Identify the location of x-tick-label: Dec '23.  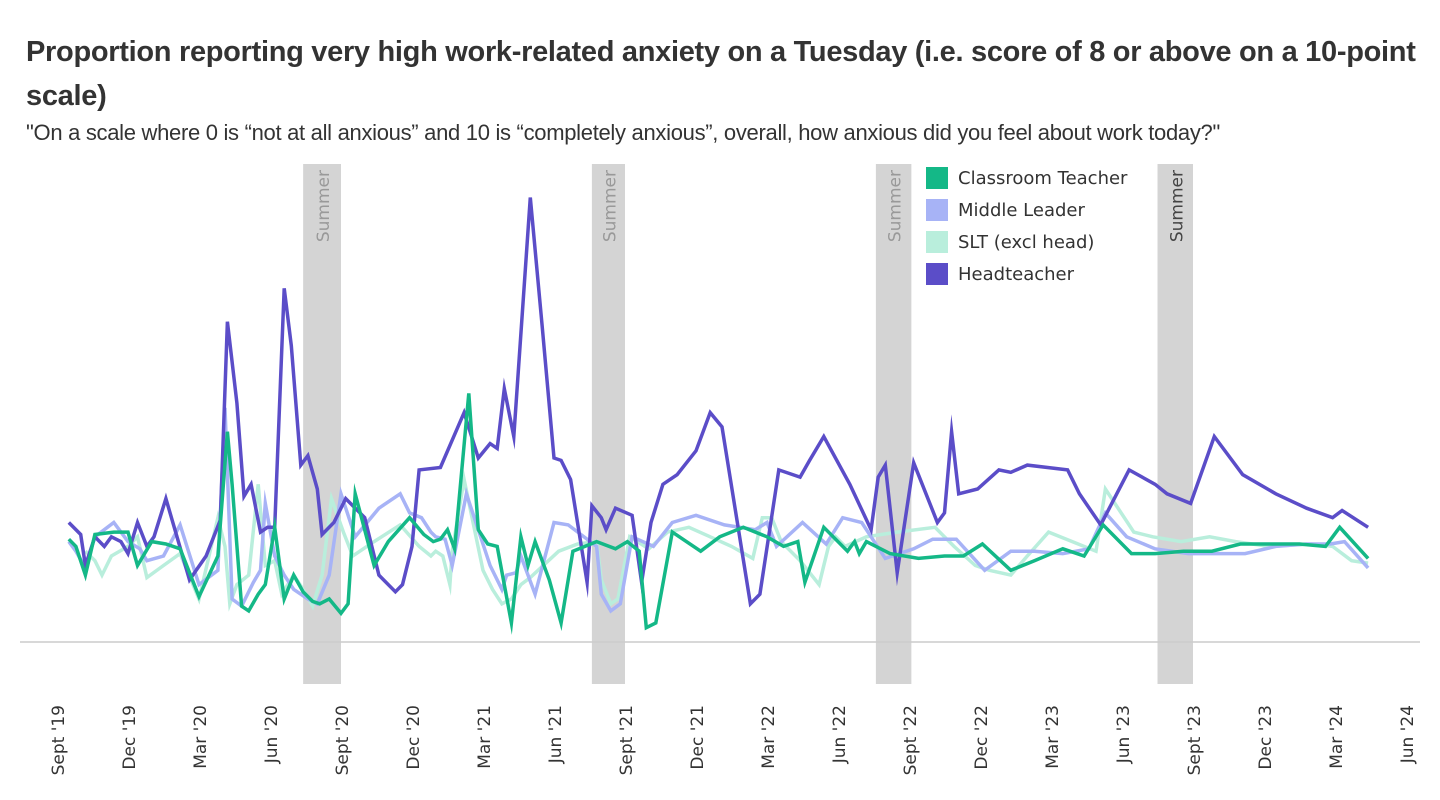
(1266, 737).